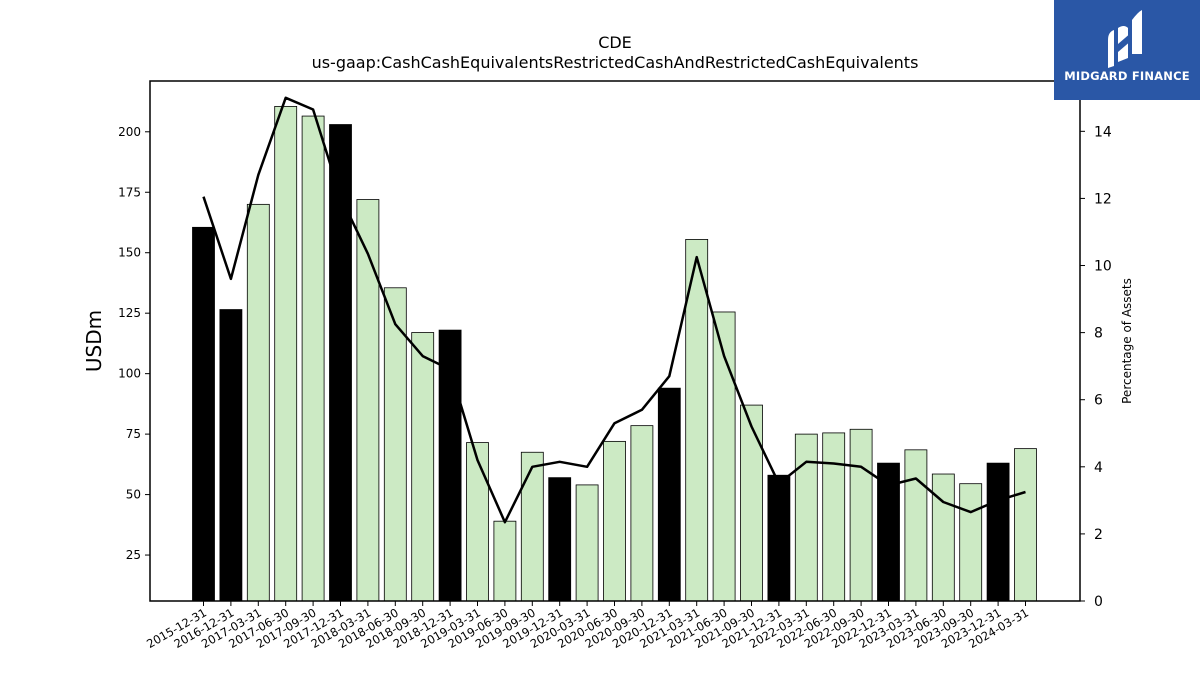  What do you see at coordinates (134, 343) in the screenshot?
I see `y-axis-left: 25 50 75 100 125 150 175 200` at bounding box center [134, 343].